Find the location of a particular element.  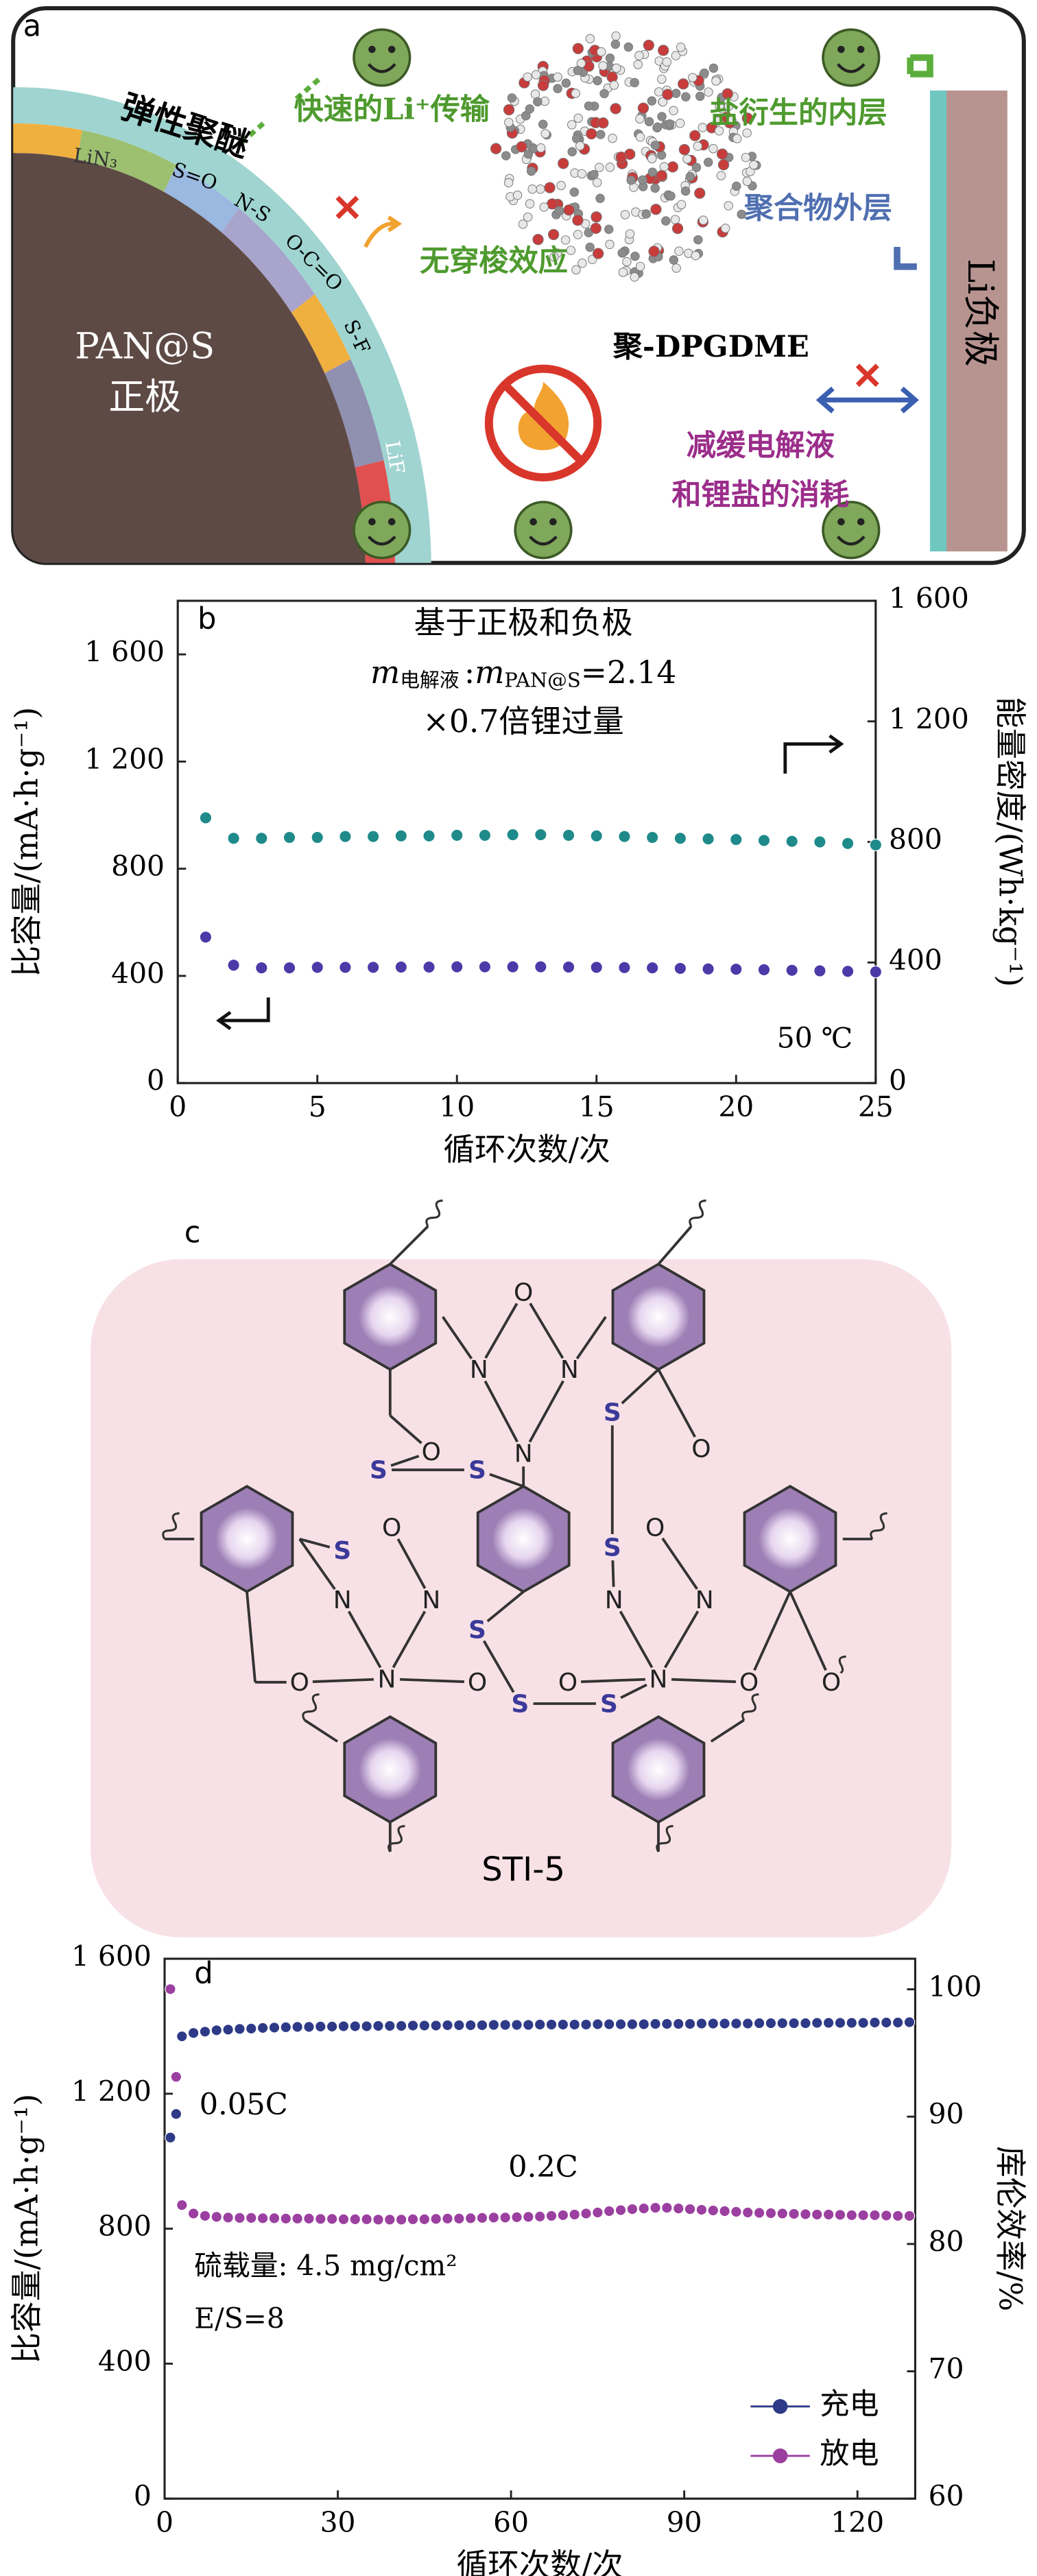

label: Li负极 is located at coordinates (980, 313).